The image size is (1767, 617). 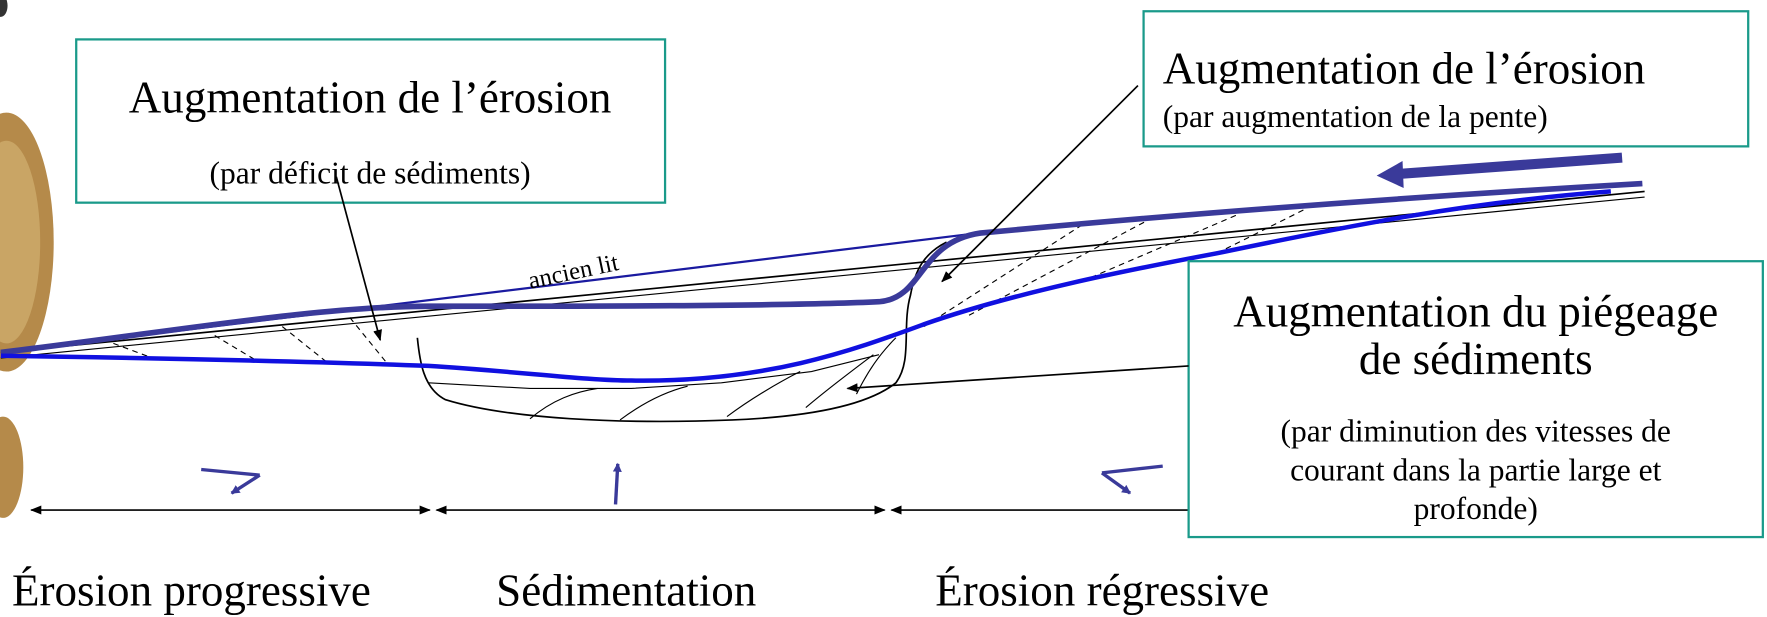 What do you see at coordinates (573, 271) in the screenshot?
I see `old-bed-label: ancien lit` at bounding box center [573, 271].